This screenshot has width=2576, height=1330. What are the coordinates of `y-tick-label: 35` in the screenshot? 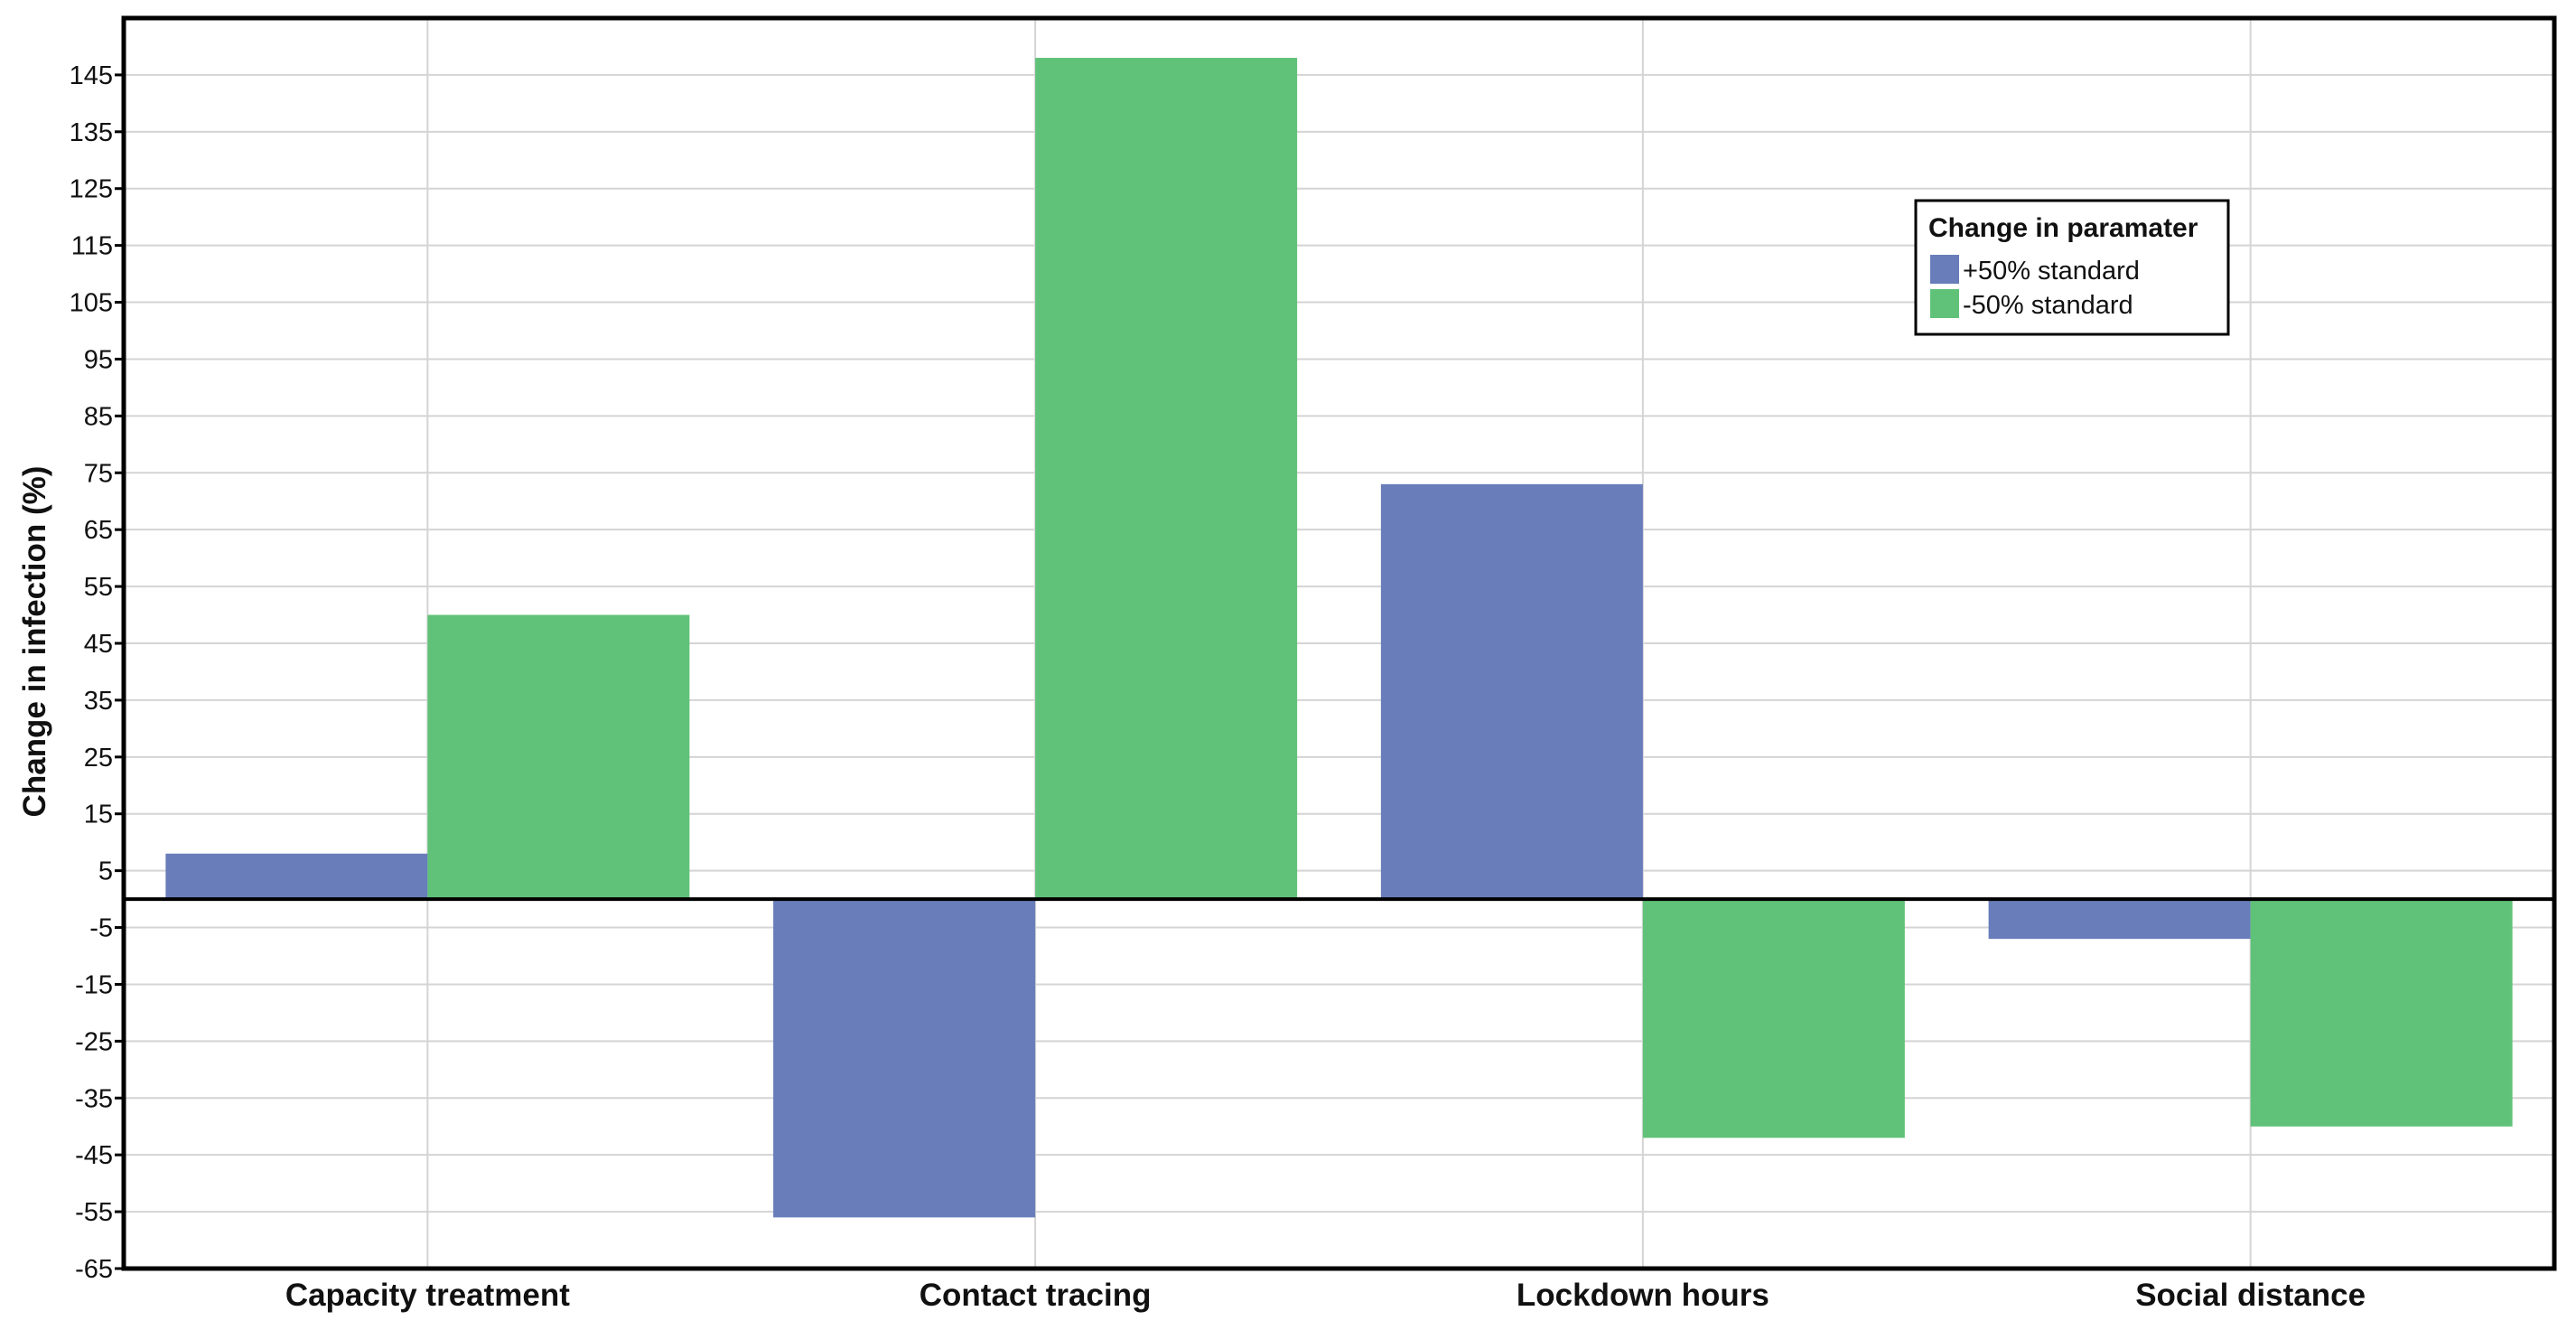 It's located at (98, 701).